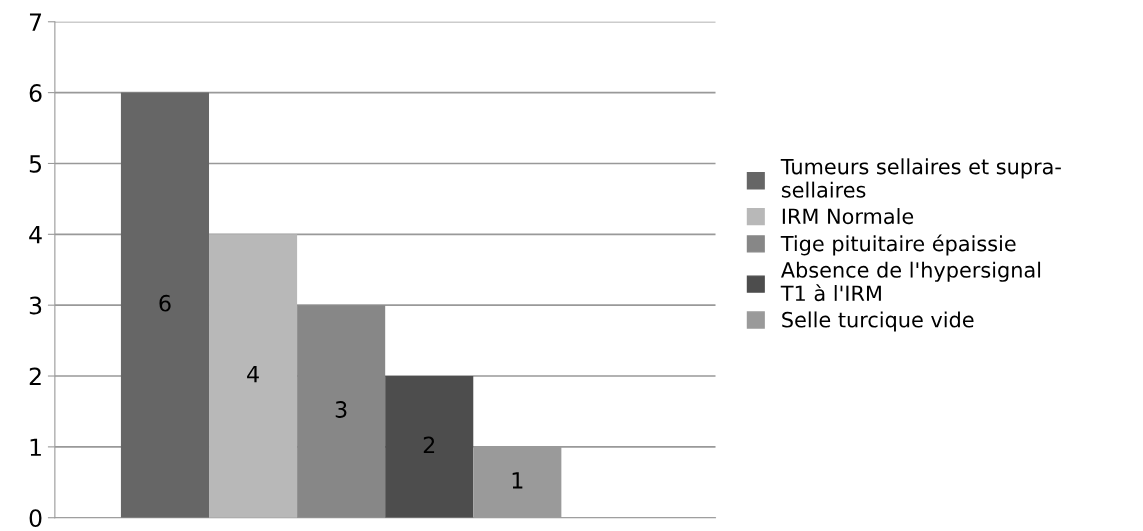 The height and width of the screenshot is (531, 1143). What do you see at coordinates (878, 321) in the screenshot?
I see `legend-label: Selle turcique vide` at bounding box center [878, 321].